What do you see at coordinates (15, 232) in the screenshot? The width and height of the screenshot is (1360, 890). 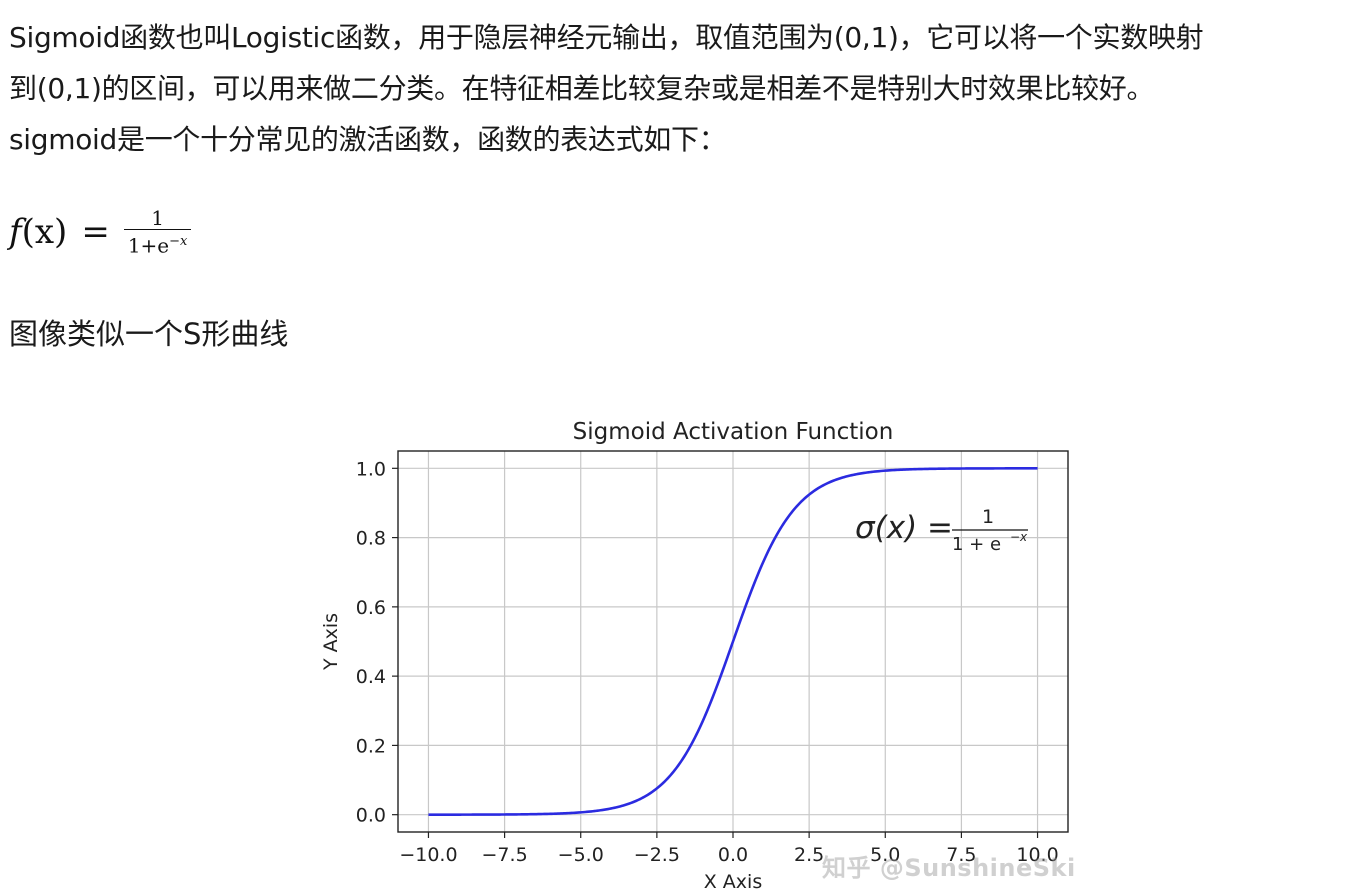 I see `formula-func: f` at bounding box center [15, 232].